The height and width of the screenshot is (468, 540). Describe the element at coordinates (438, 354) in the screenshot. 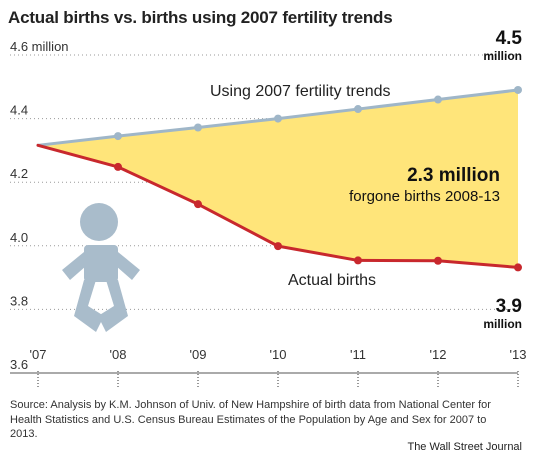

I see `x-tick-label: '12` at that location.